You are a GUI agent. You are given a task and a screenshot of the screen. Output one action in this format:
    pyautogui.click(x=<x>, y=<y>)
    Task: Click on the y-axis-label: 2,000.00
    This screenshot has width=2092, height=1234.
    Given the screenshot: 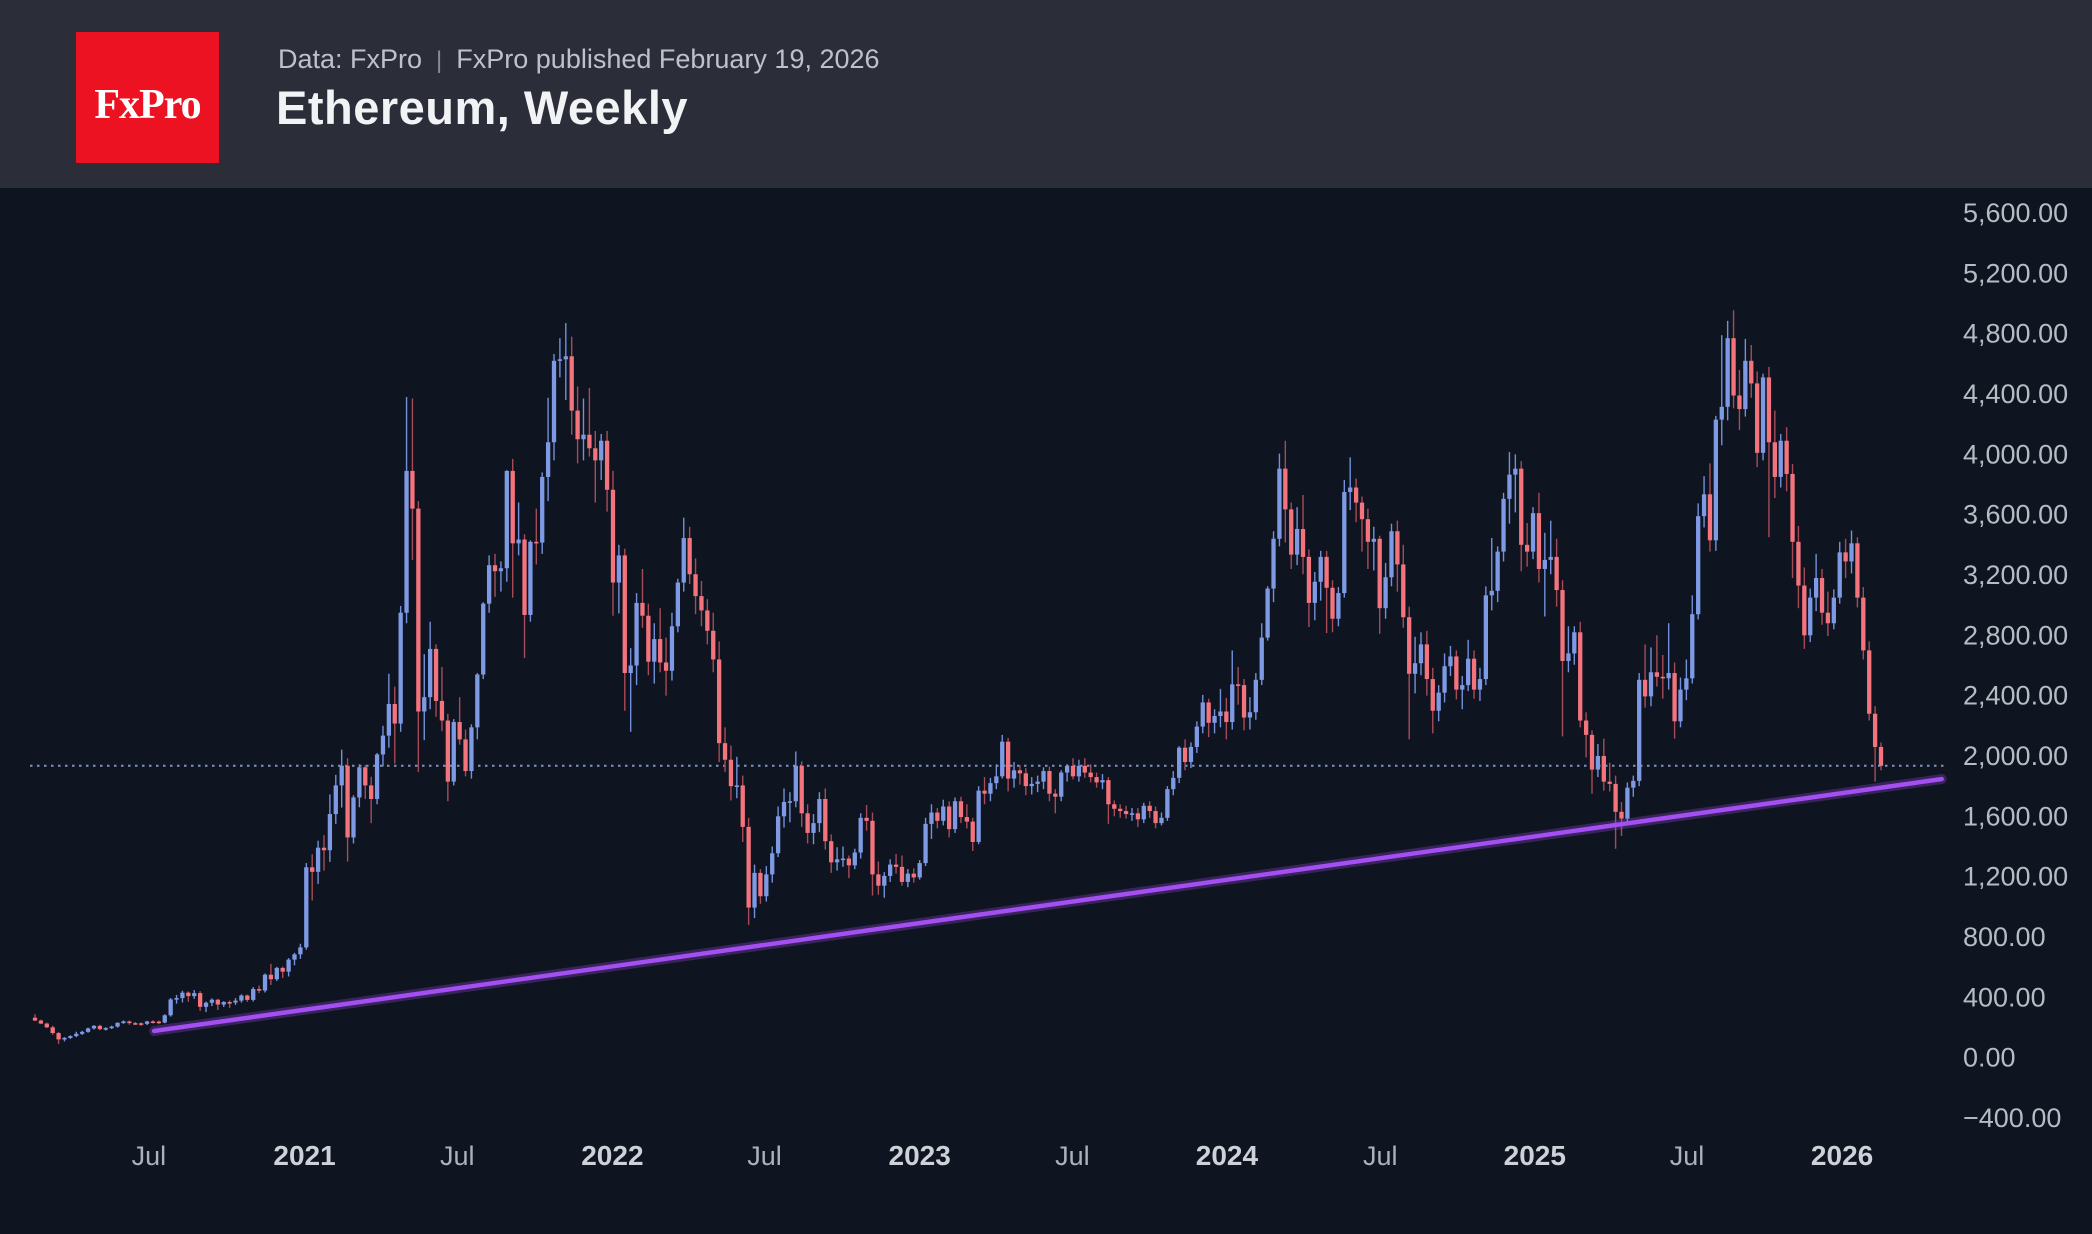 What is the action you would take?
    pyautogui.click(x=2015, y=756)
    